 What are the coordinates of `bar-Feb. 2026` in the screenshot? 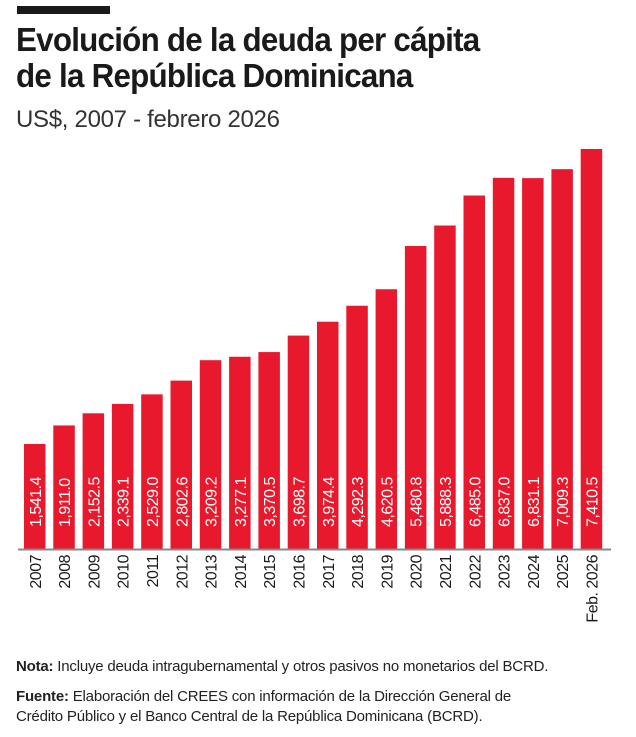 It's located at (591, 349).